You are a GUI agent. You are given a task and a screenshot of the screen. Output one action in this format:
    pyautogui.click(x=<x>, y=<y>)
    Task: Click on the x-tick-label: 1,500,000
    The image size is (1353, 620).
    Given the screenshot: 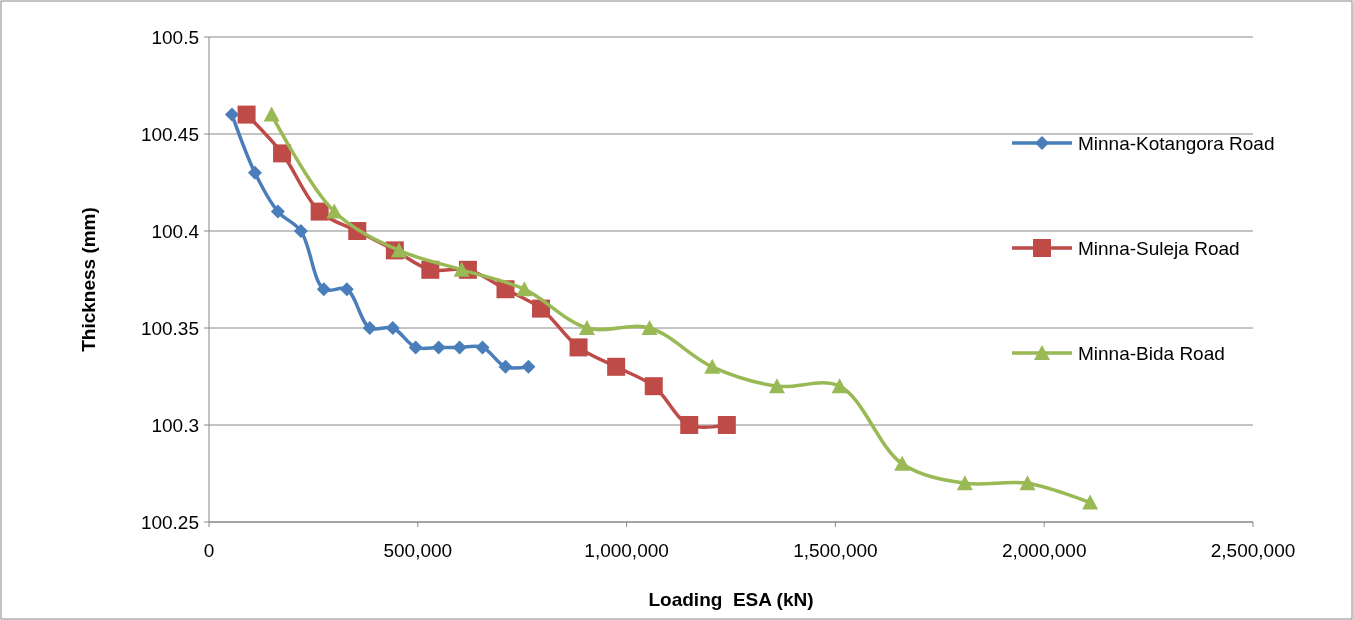 What is the action you would take?
    pyautogui.click(x=835, y=550)
    